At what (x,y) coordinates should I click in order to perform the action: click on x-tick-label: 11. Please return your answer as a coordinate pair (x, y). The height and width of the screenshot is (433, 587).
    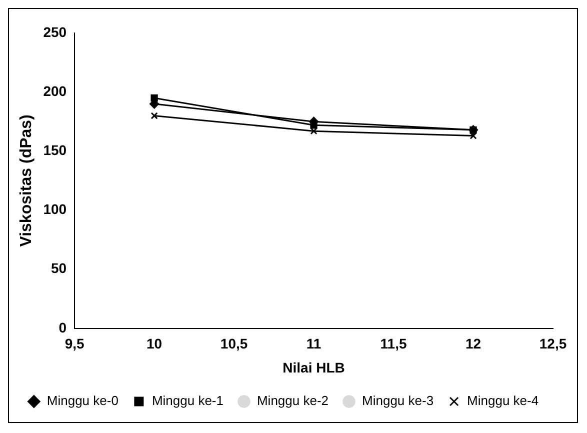
    Looking at the image, I should click on (314, 344).